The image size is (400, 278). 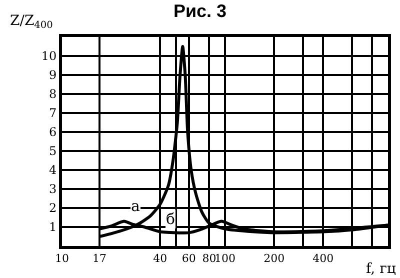 What do you see at coordinates (52, 113) in the screenshot?
I see `y-tick-label: 7` at bounding box center [52, 113].